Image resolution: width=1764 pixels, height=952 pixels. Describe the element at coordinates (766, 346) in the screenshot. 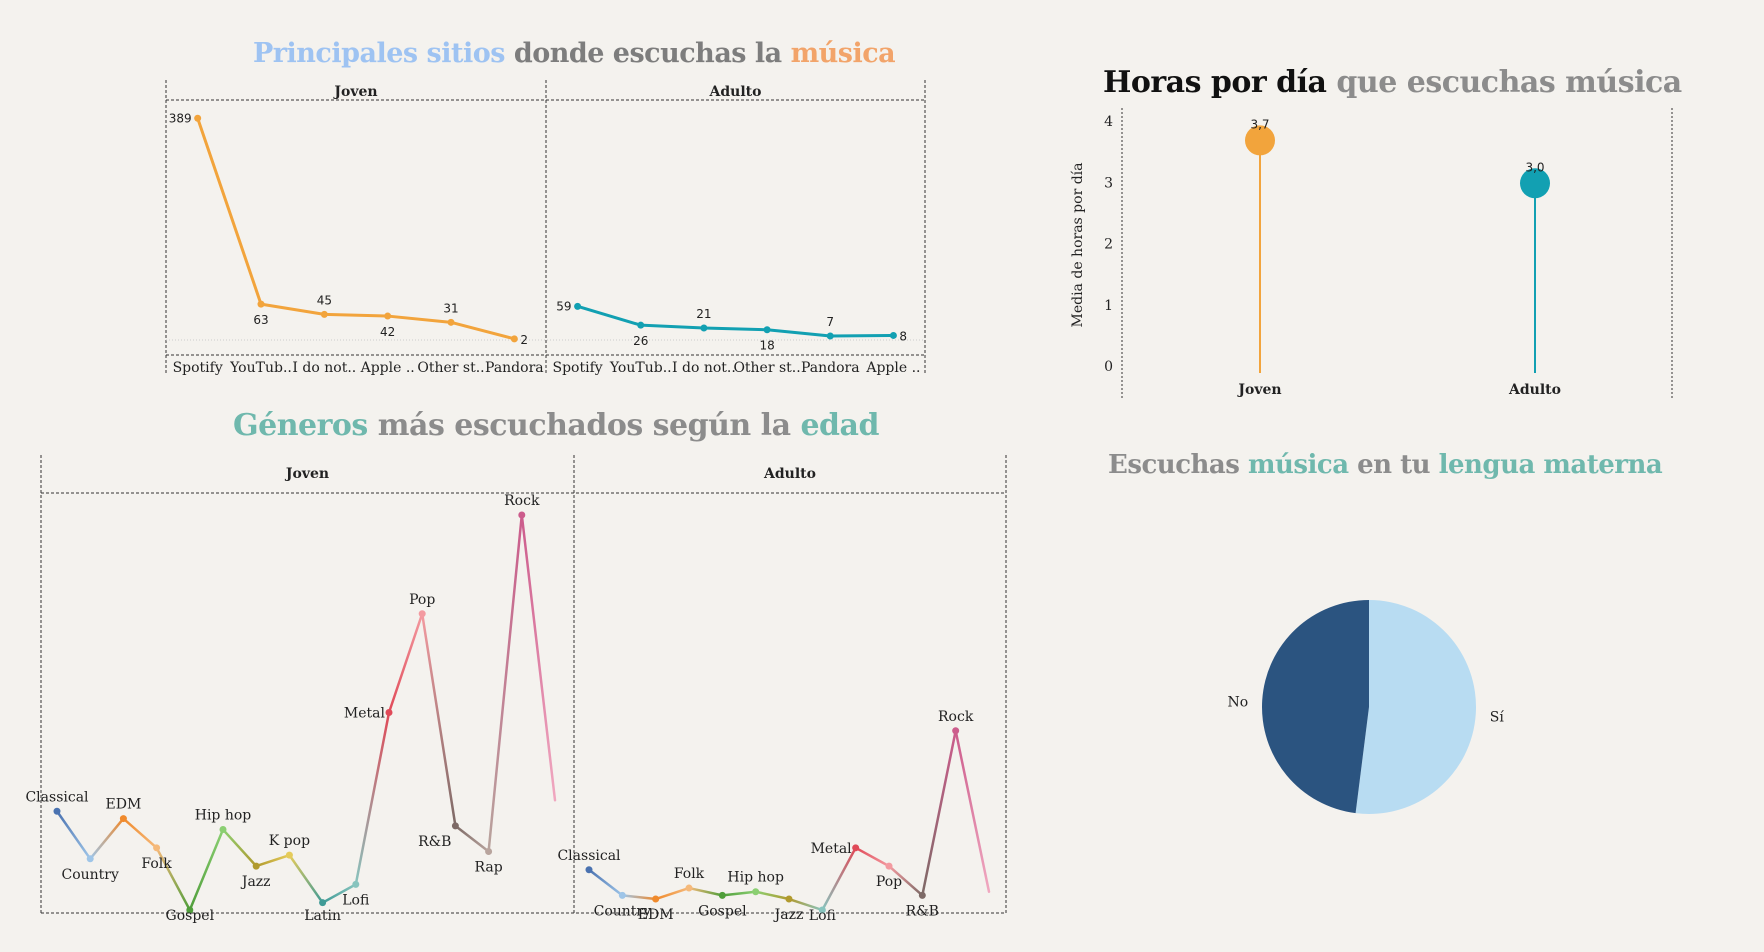

I see `data-label: 18` at that location.